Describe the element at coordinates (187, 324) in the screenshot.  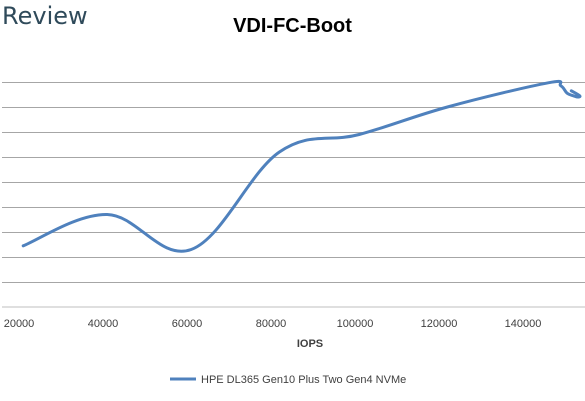
I see `x-tick-label: 60000` at that location.